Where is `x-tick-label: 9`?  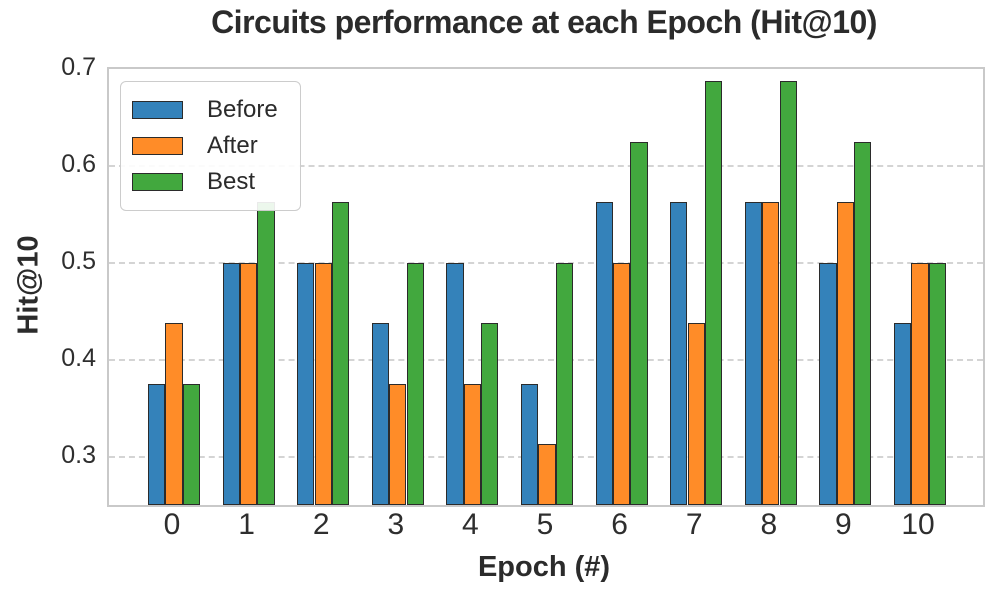 x-tick-label: 9 is located at coordinates (843, 524).